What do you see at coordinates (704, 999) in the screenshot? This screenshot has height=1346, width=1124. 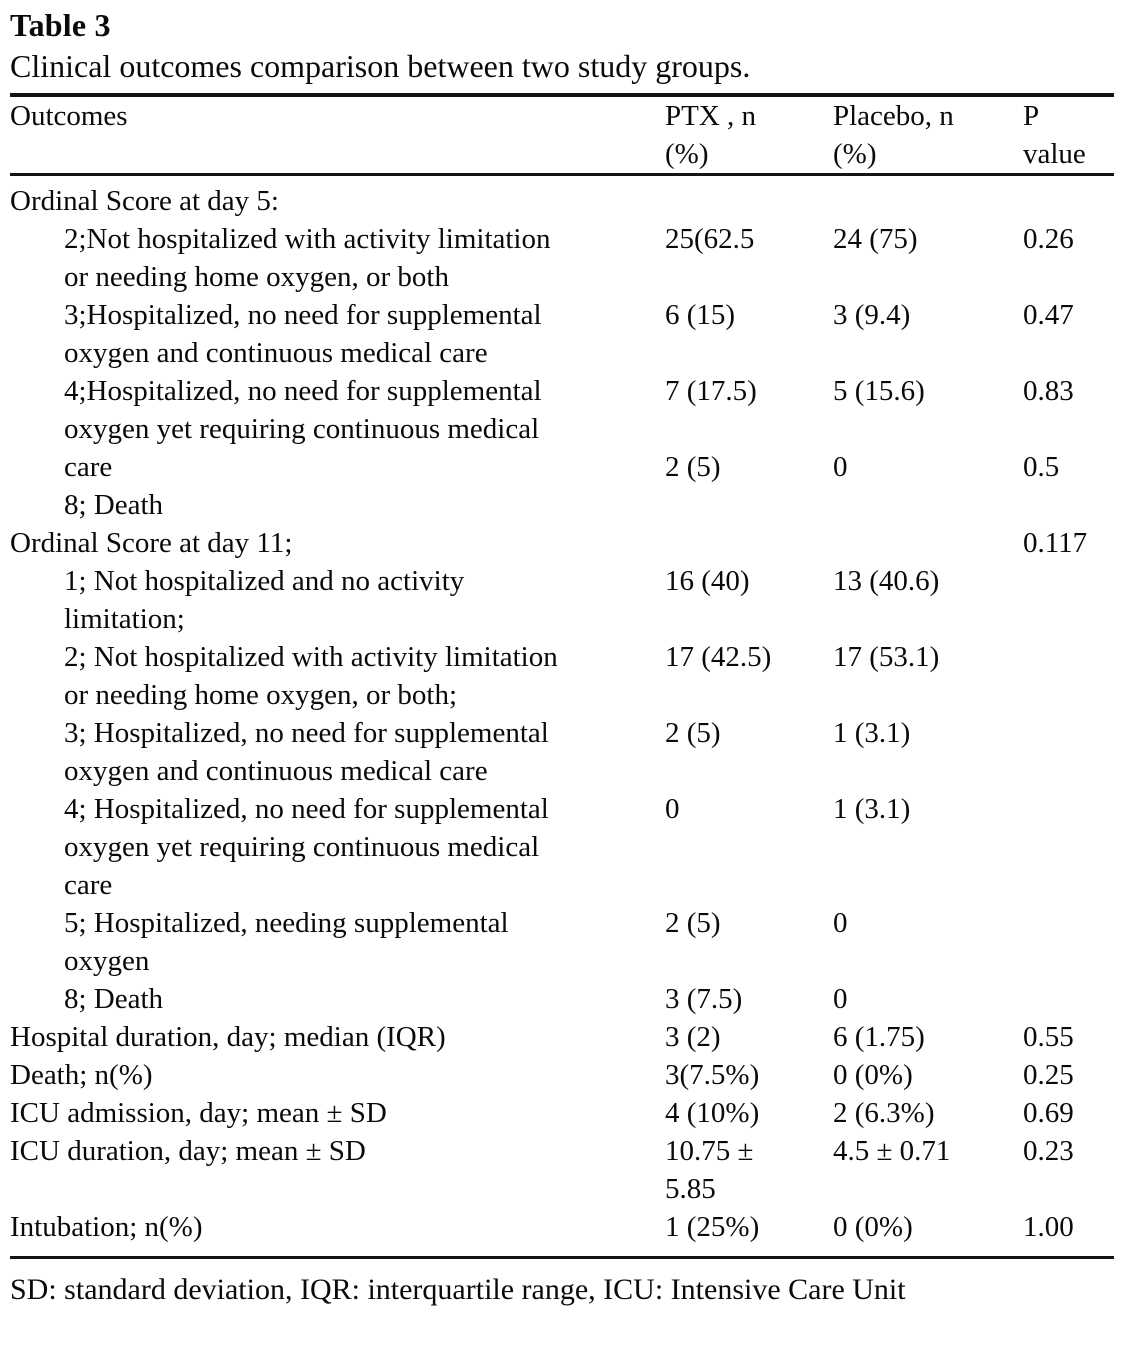 I see `ptx-value: 3 (7.5)` at bounding box center [704, 999].